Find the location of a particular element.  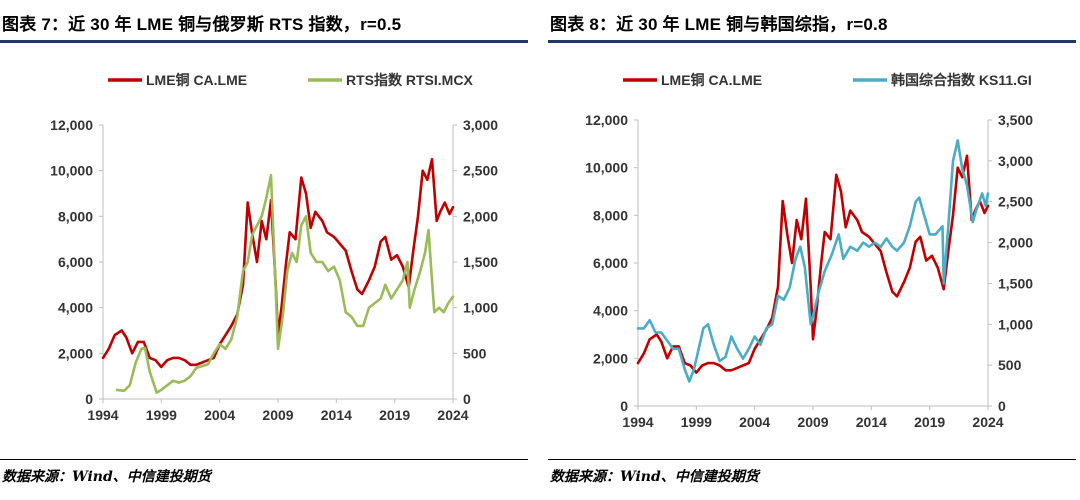

right-tick-label: 3,500 is located at coordinates (1015, 120).